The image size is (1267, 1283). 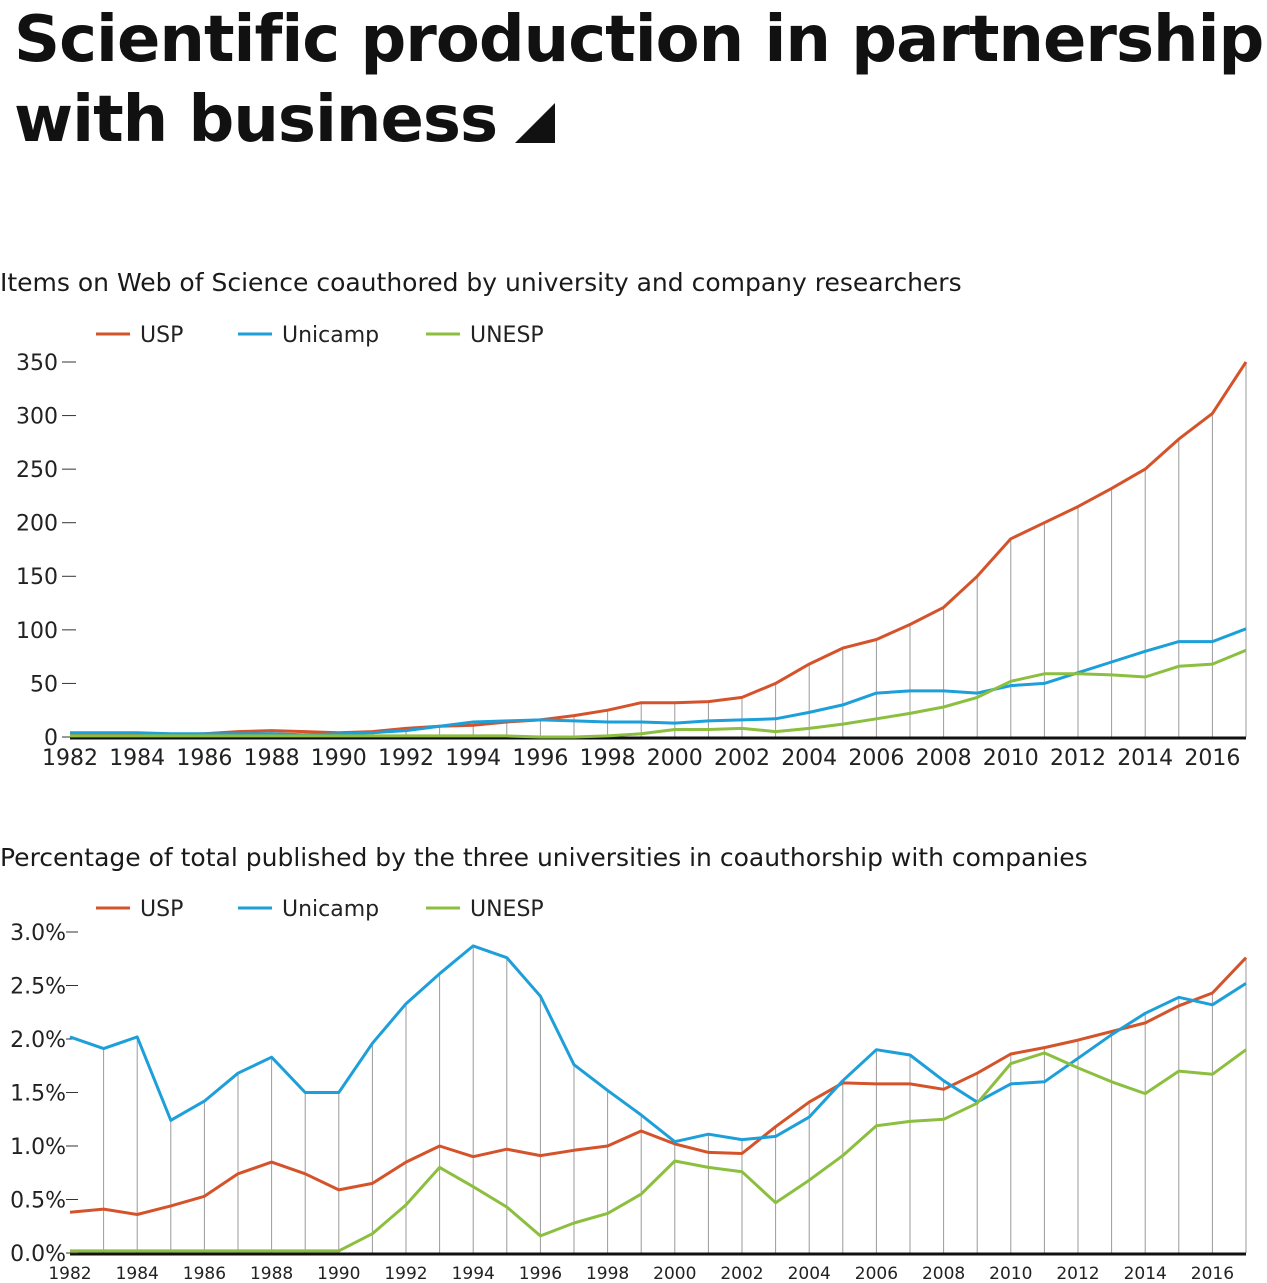 What do you see at coordinates (37, 577) in the screenshot?
I see `y-tick-label: 150` at bounding box center [37, 577].